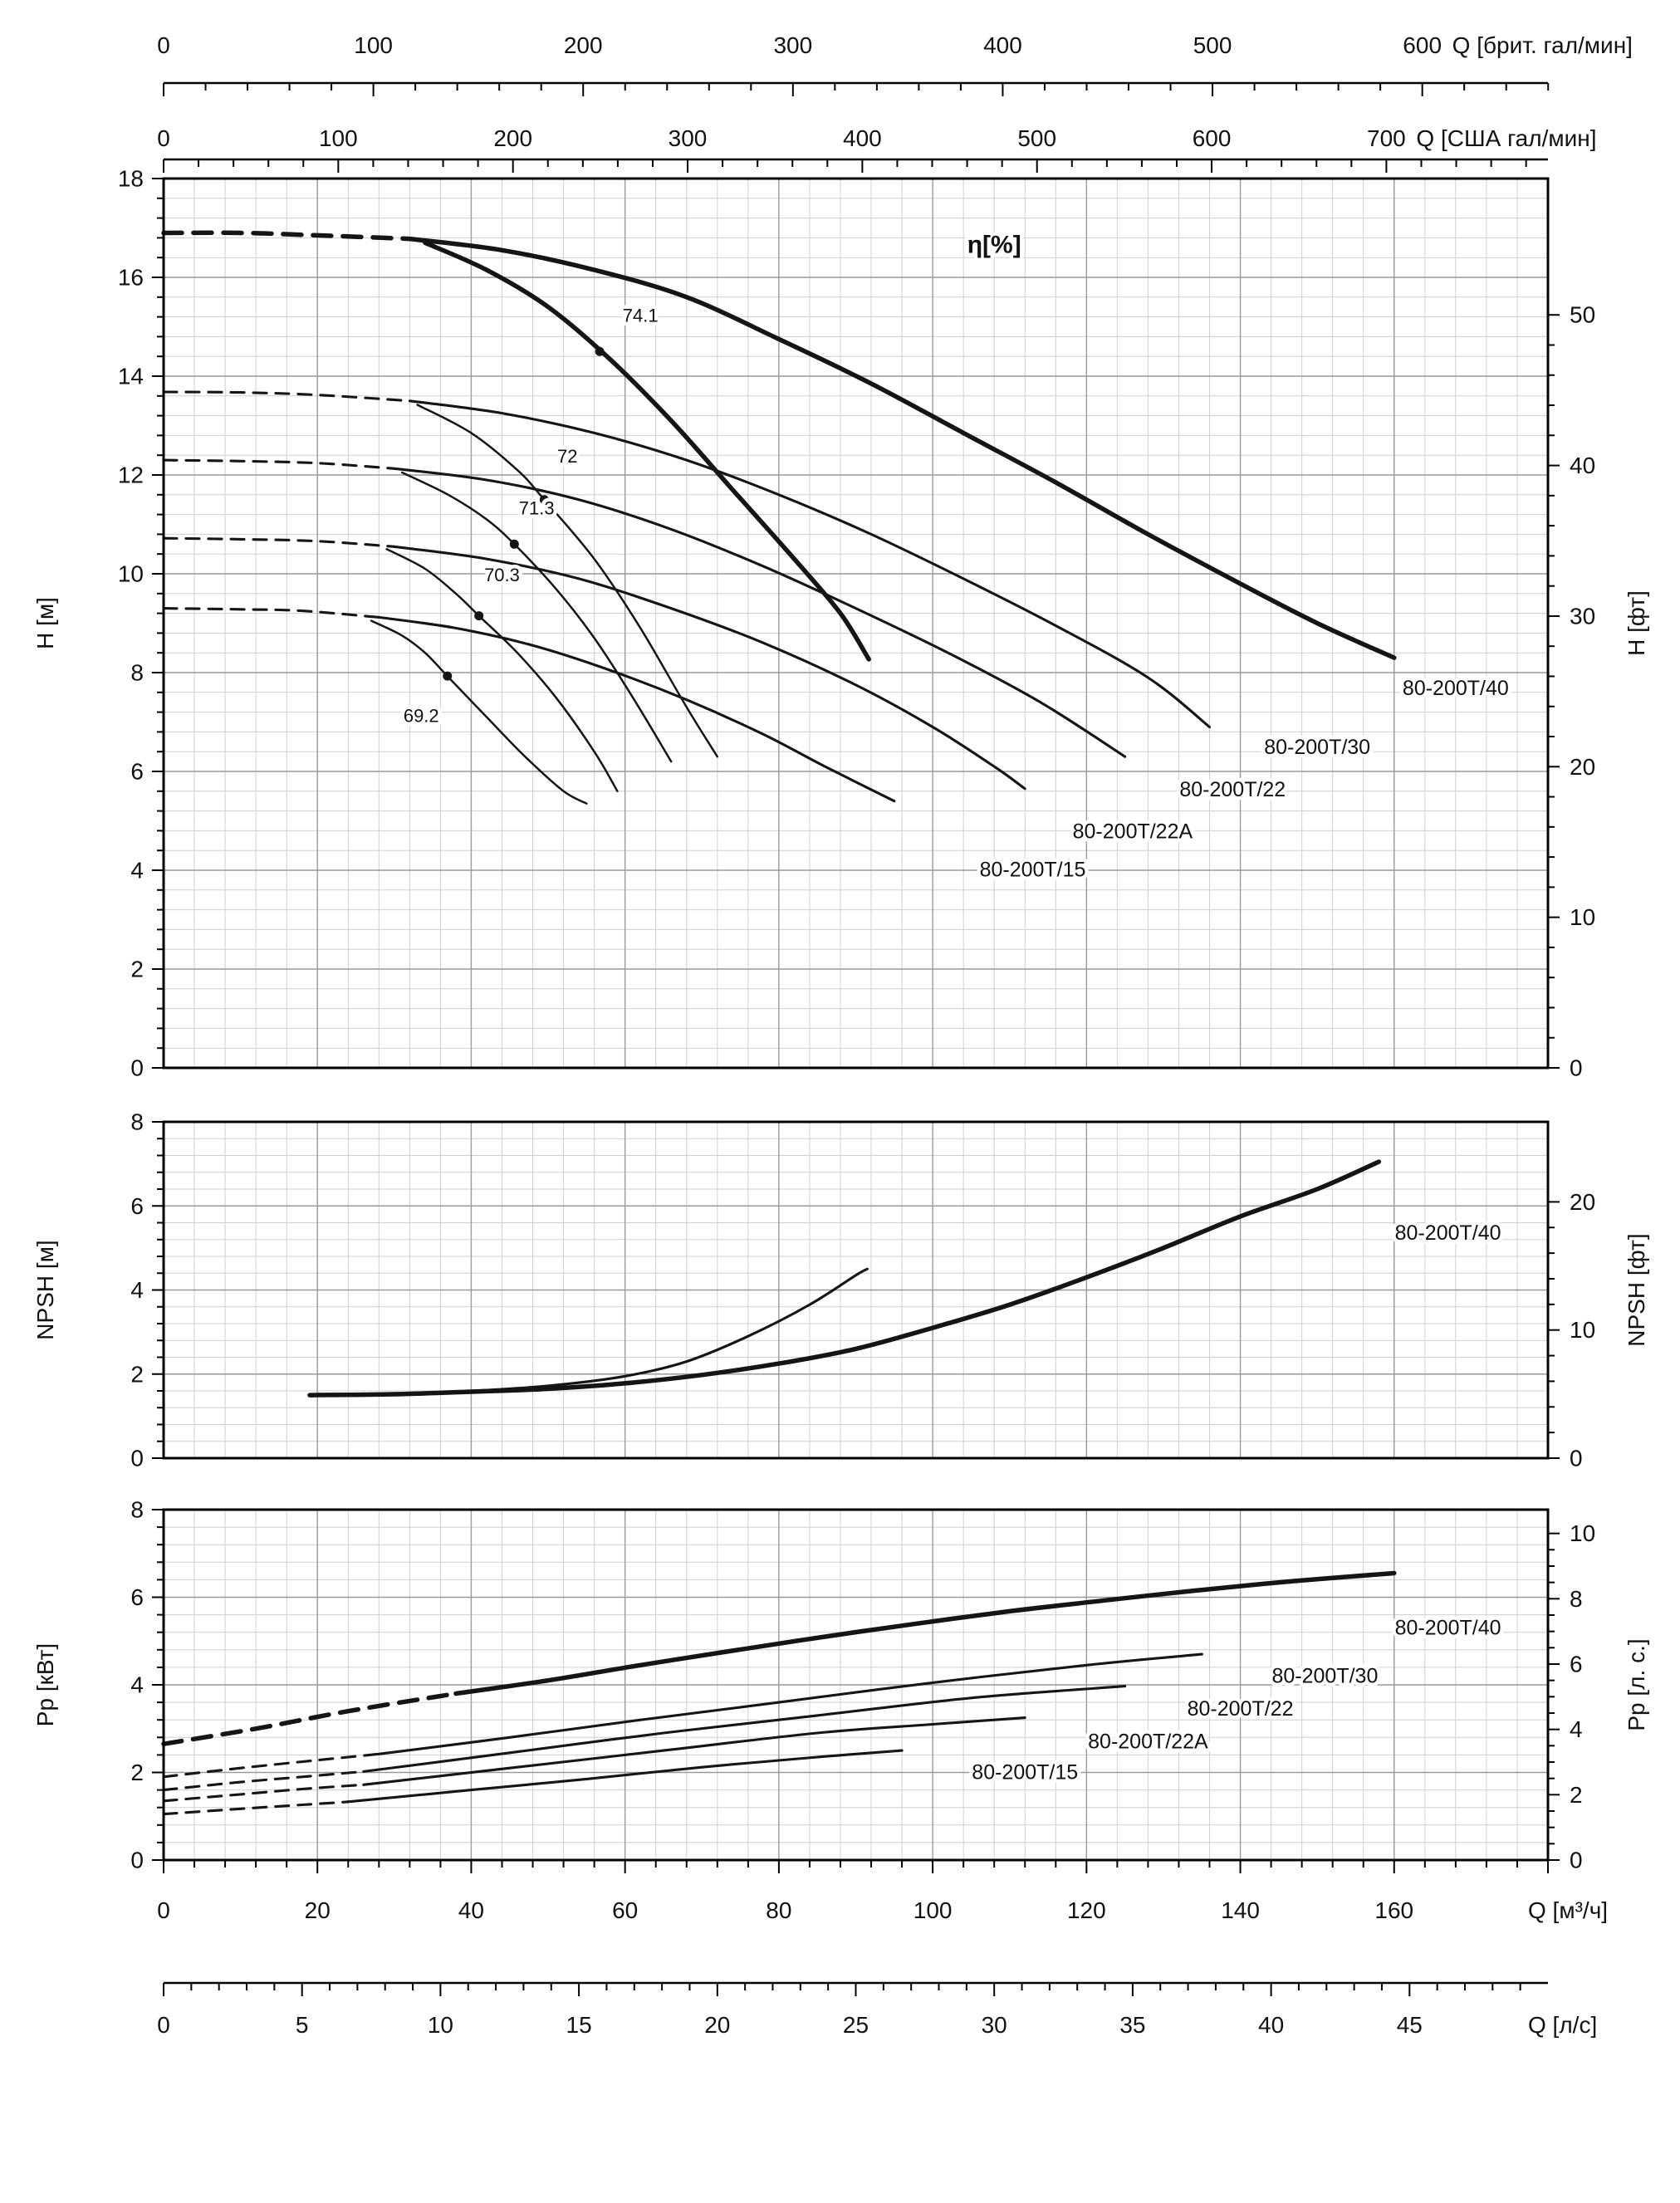 The width and height of the screenshot is (1680, 2203). I want to click on efficiency-value-label: 72, so click(567, 456).